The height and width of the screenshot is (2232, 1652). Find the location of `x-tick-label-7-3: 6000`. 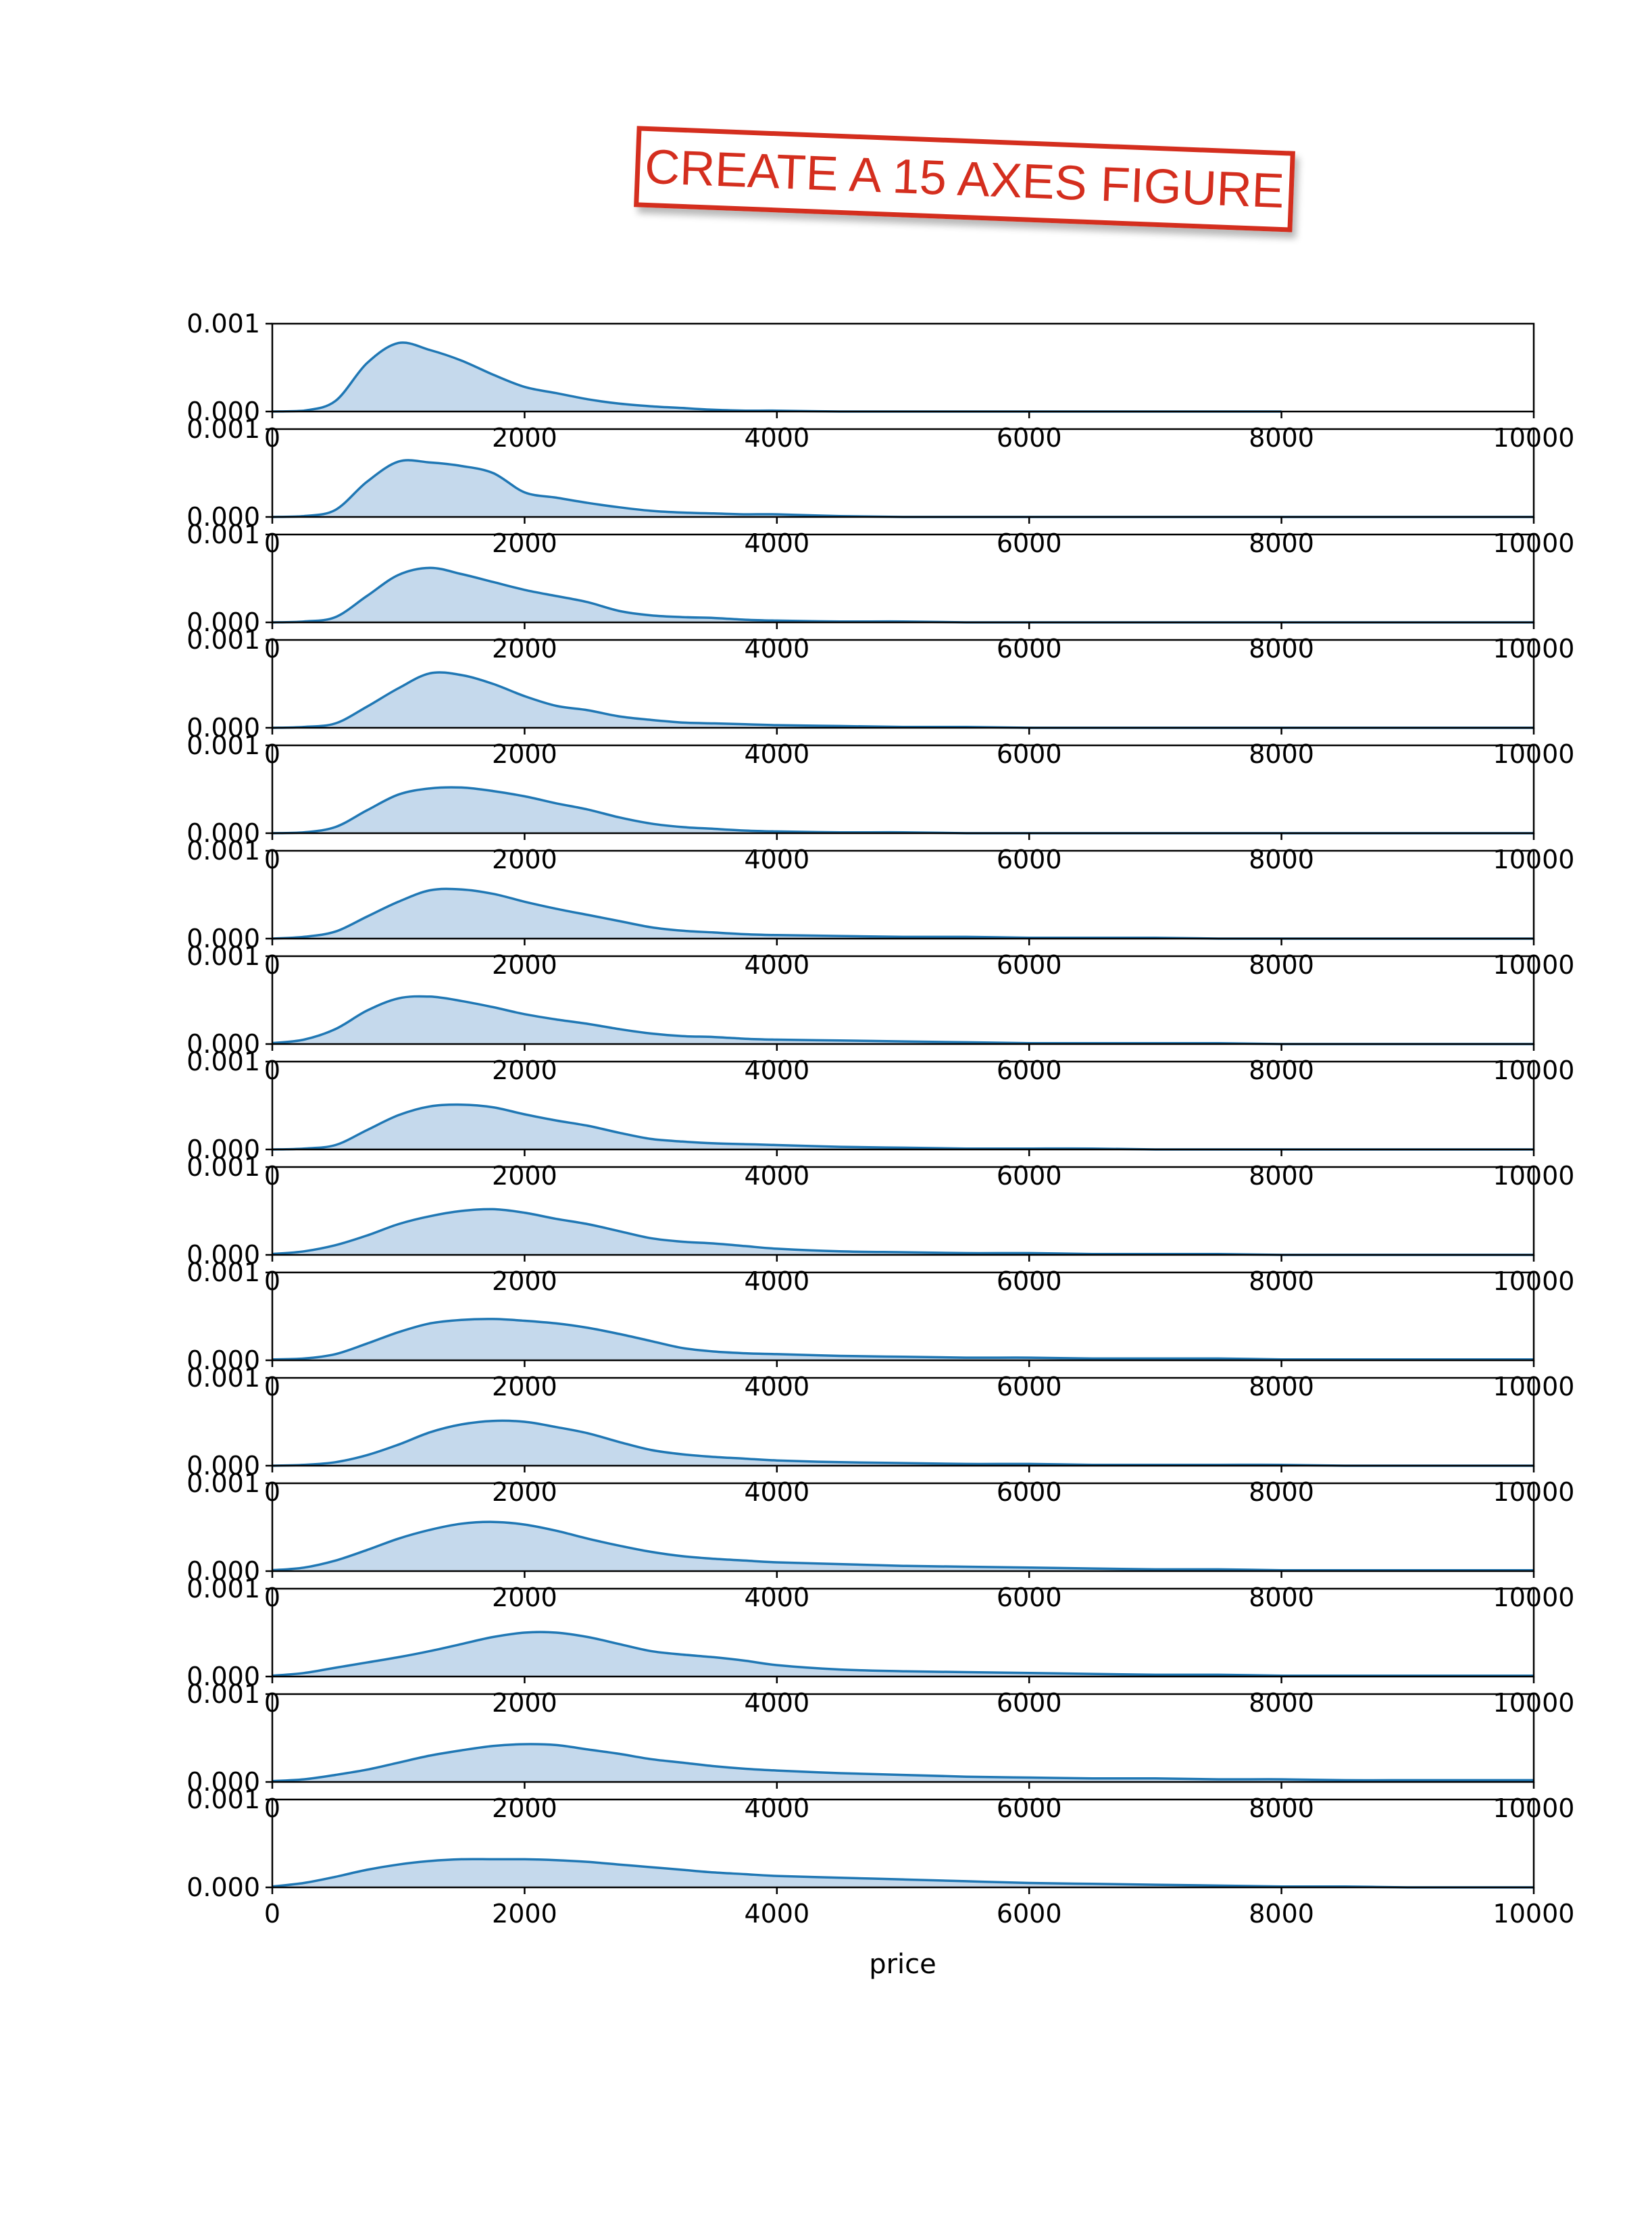

x-tick-label-7-3: 6000 is located at coordinates (1029, 1070).